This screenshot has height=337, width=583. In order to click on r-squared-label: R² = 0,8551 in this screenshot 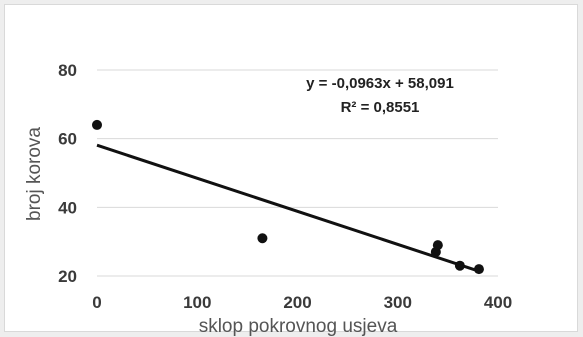, I will do `click(380, 107)`.